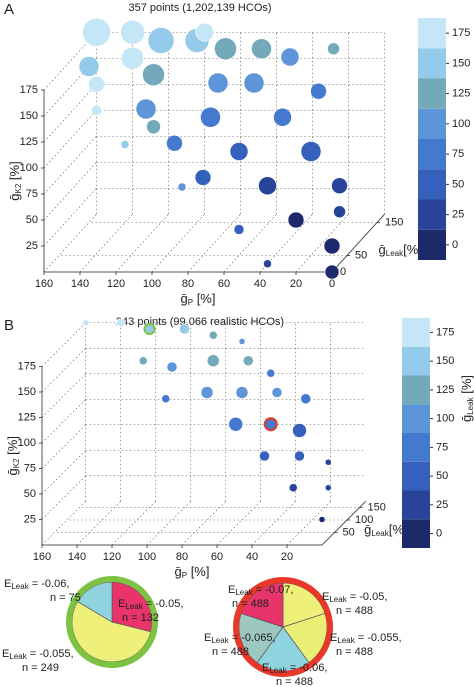  I want to click on z-tick-label: 100, so click(364, 520).